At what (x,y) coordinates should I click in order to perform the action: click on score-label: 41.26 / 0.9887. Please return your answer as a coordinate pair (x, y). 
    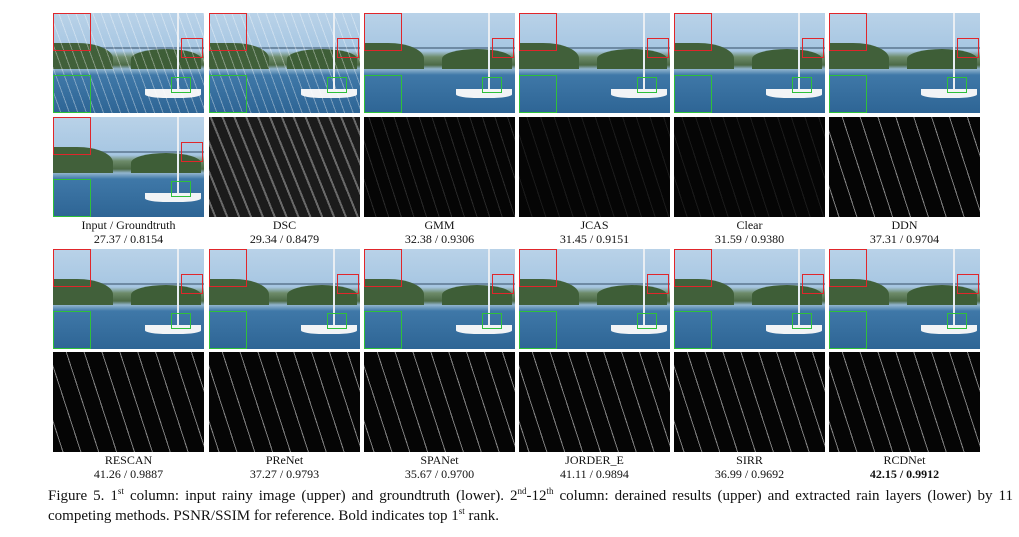
    Looking at the image, I should click on (128, 474).